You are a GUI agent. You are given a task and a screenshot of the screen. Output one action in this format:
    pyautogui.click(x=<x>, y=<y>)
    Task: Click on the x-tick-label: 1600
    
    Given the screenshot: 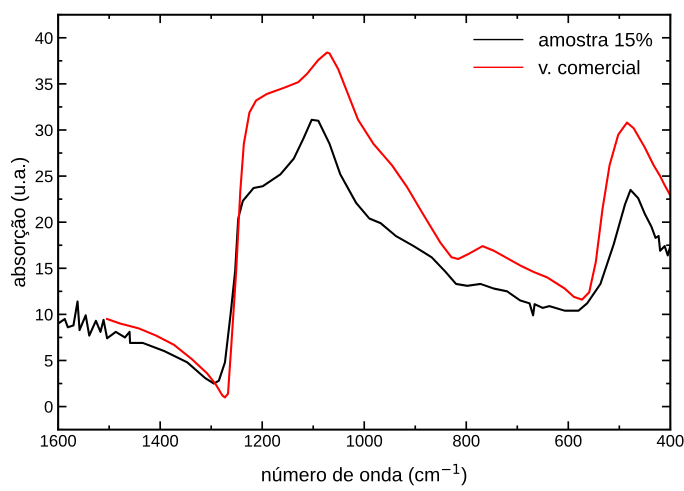 What is the action you would take?
    pyautogui.click(x=58, y=440)
    